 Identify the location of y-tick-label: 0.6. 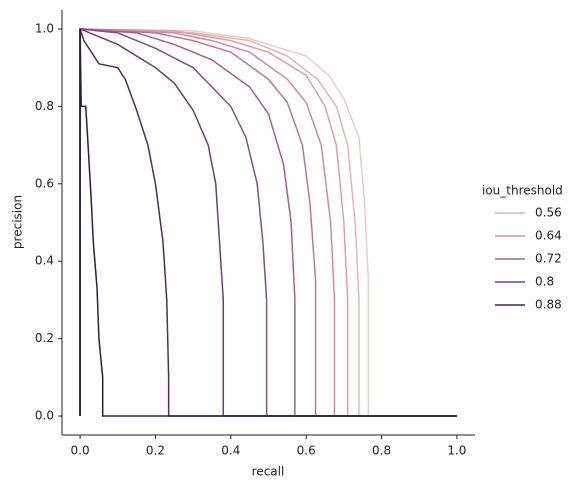
(44, 183).